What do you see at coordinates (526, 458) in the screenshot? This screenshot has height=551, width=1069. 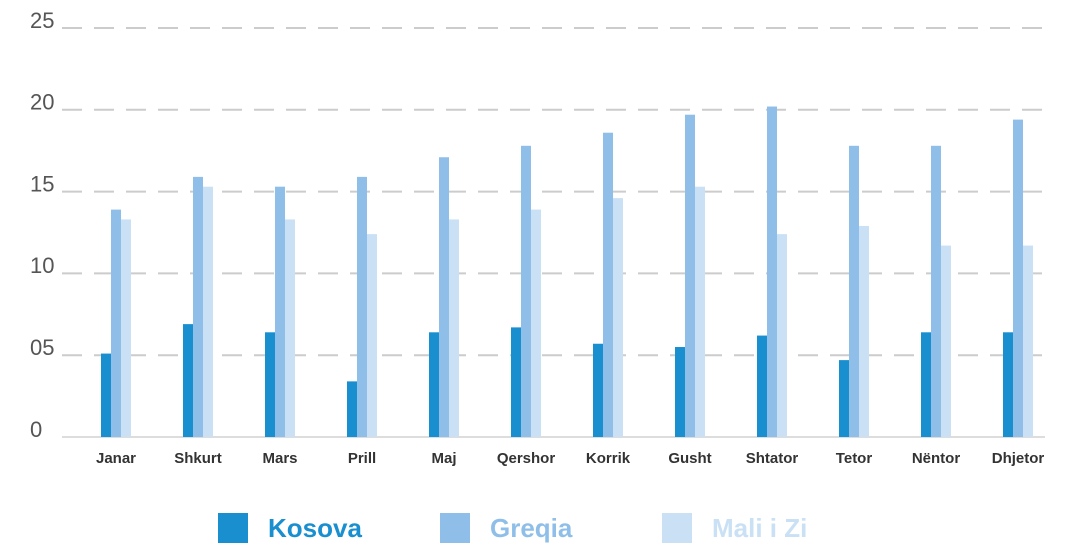 I see `x-tick-label: Qershor` at bounding box center [526, 458].